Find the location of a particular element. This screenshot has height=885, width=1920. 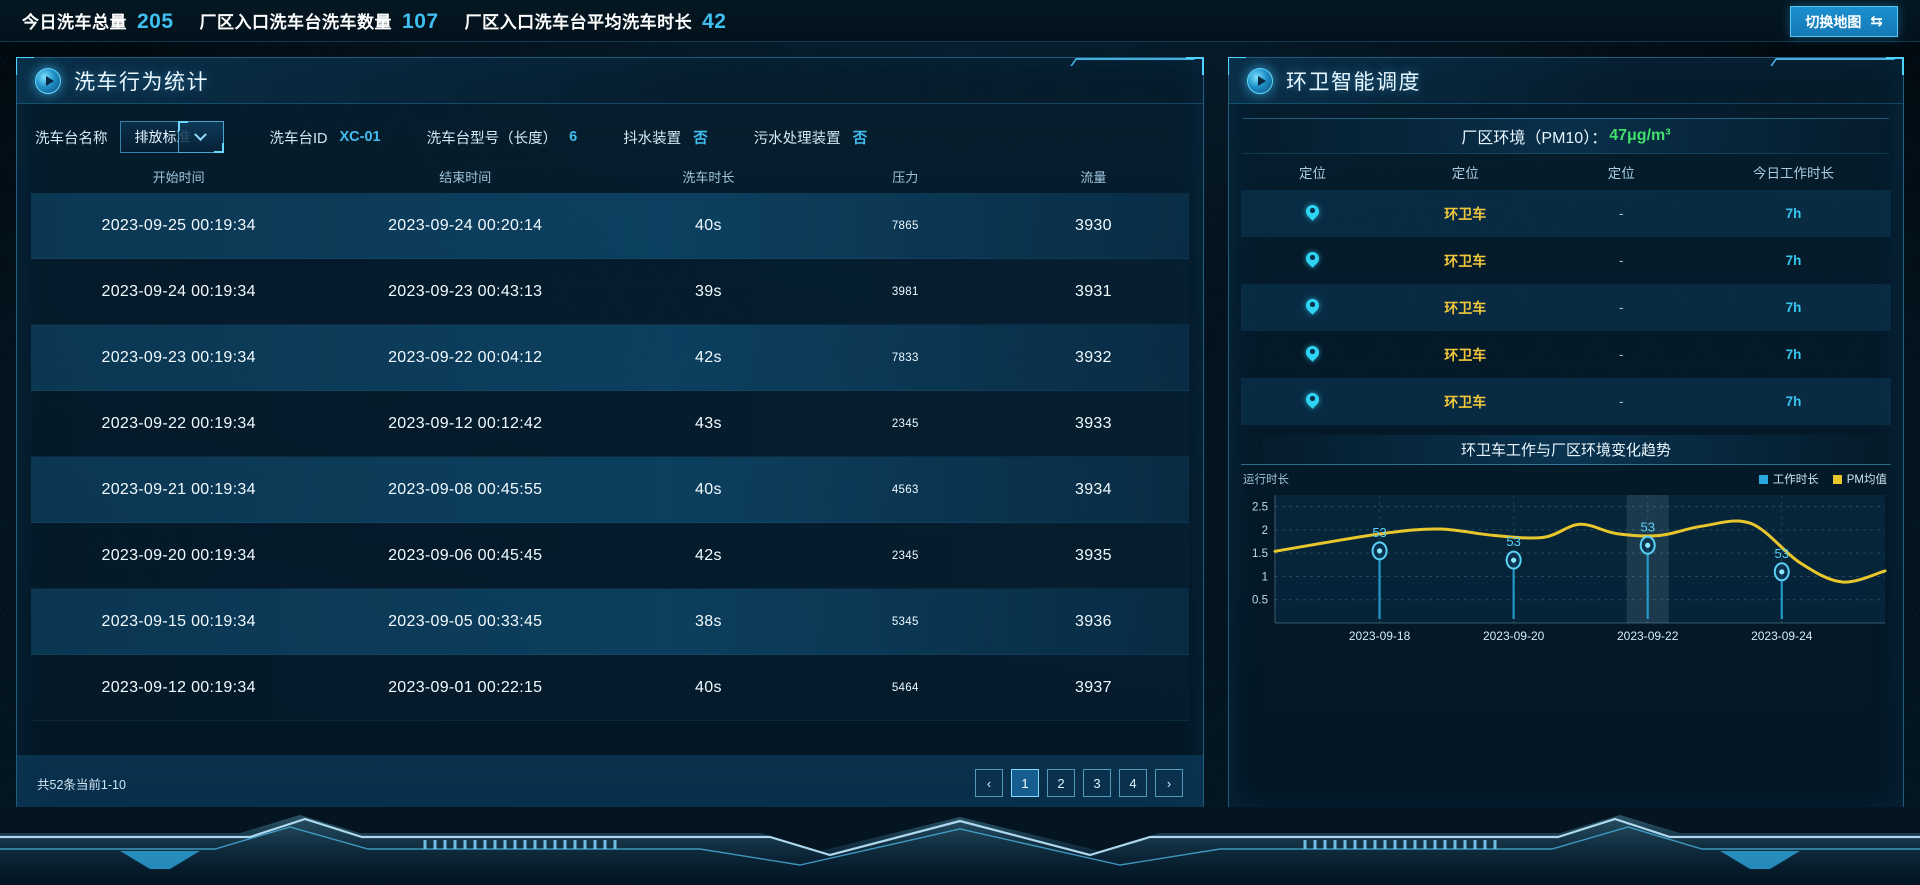

cell-duration: 38s is located at coordinates (708, 621).